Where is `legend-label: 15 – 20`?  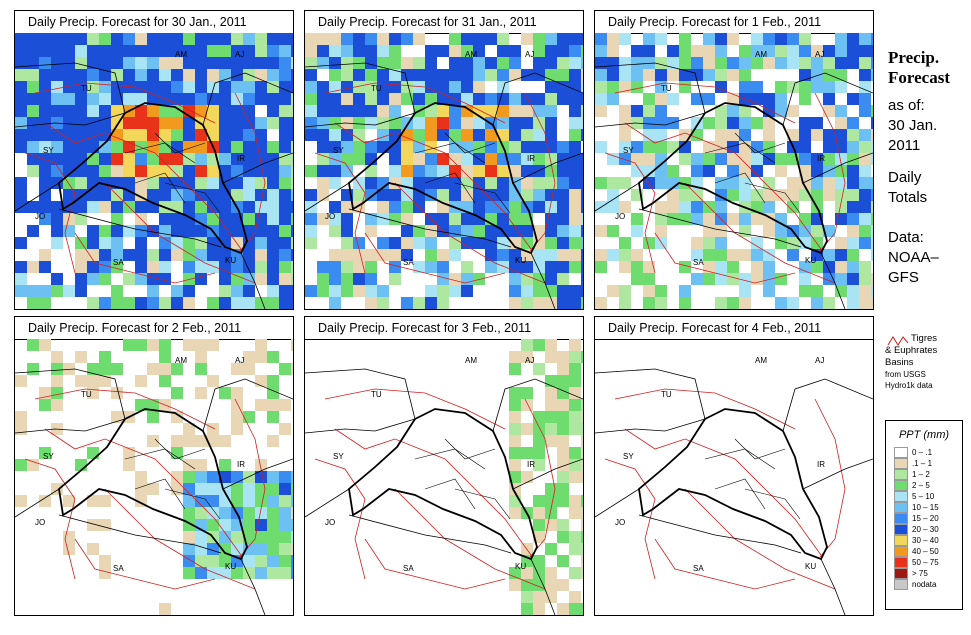 legend-label: 15 – 20 is located at coordinates (925, 518).